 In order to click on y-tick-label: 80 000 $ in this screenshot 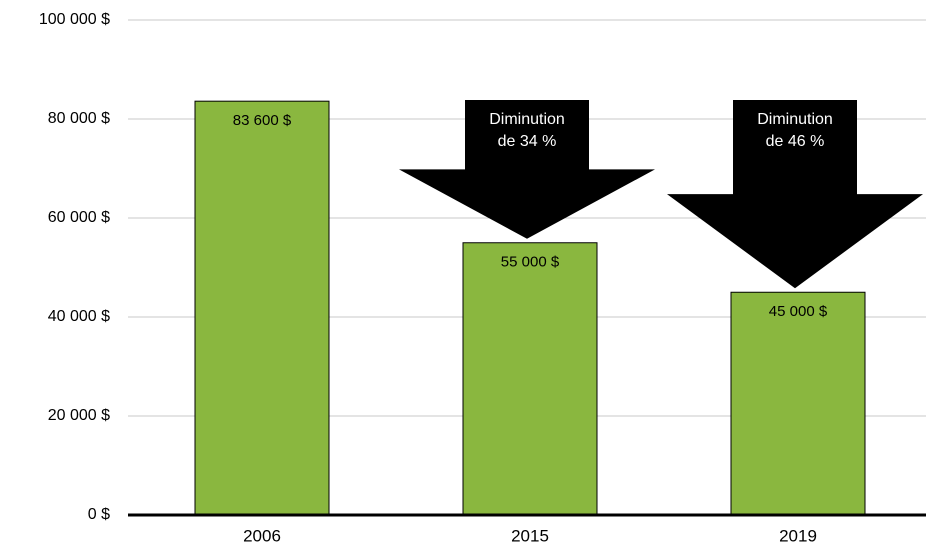, I will do `click(79, 118)`.